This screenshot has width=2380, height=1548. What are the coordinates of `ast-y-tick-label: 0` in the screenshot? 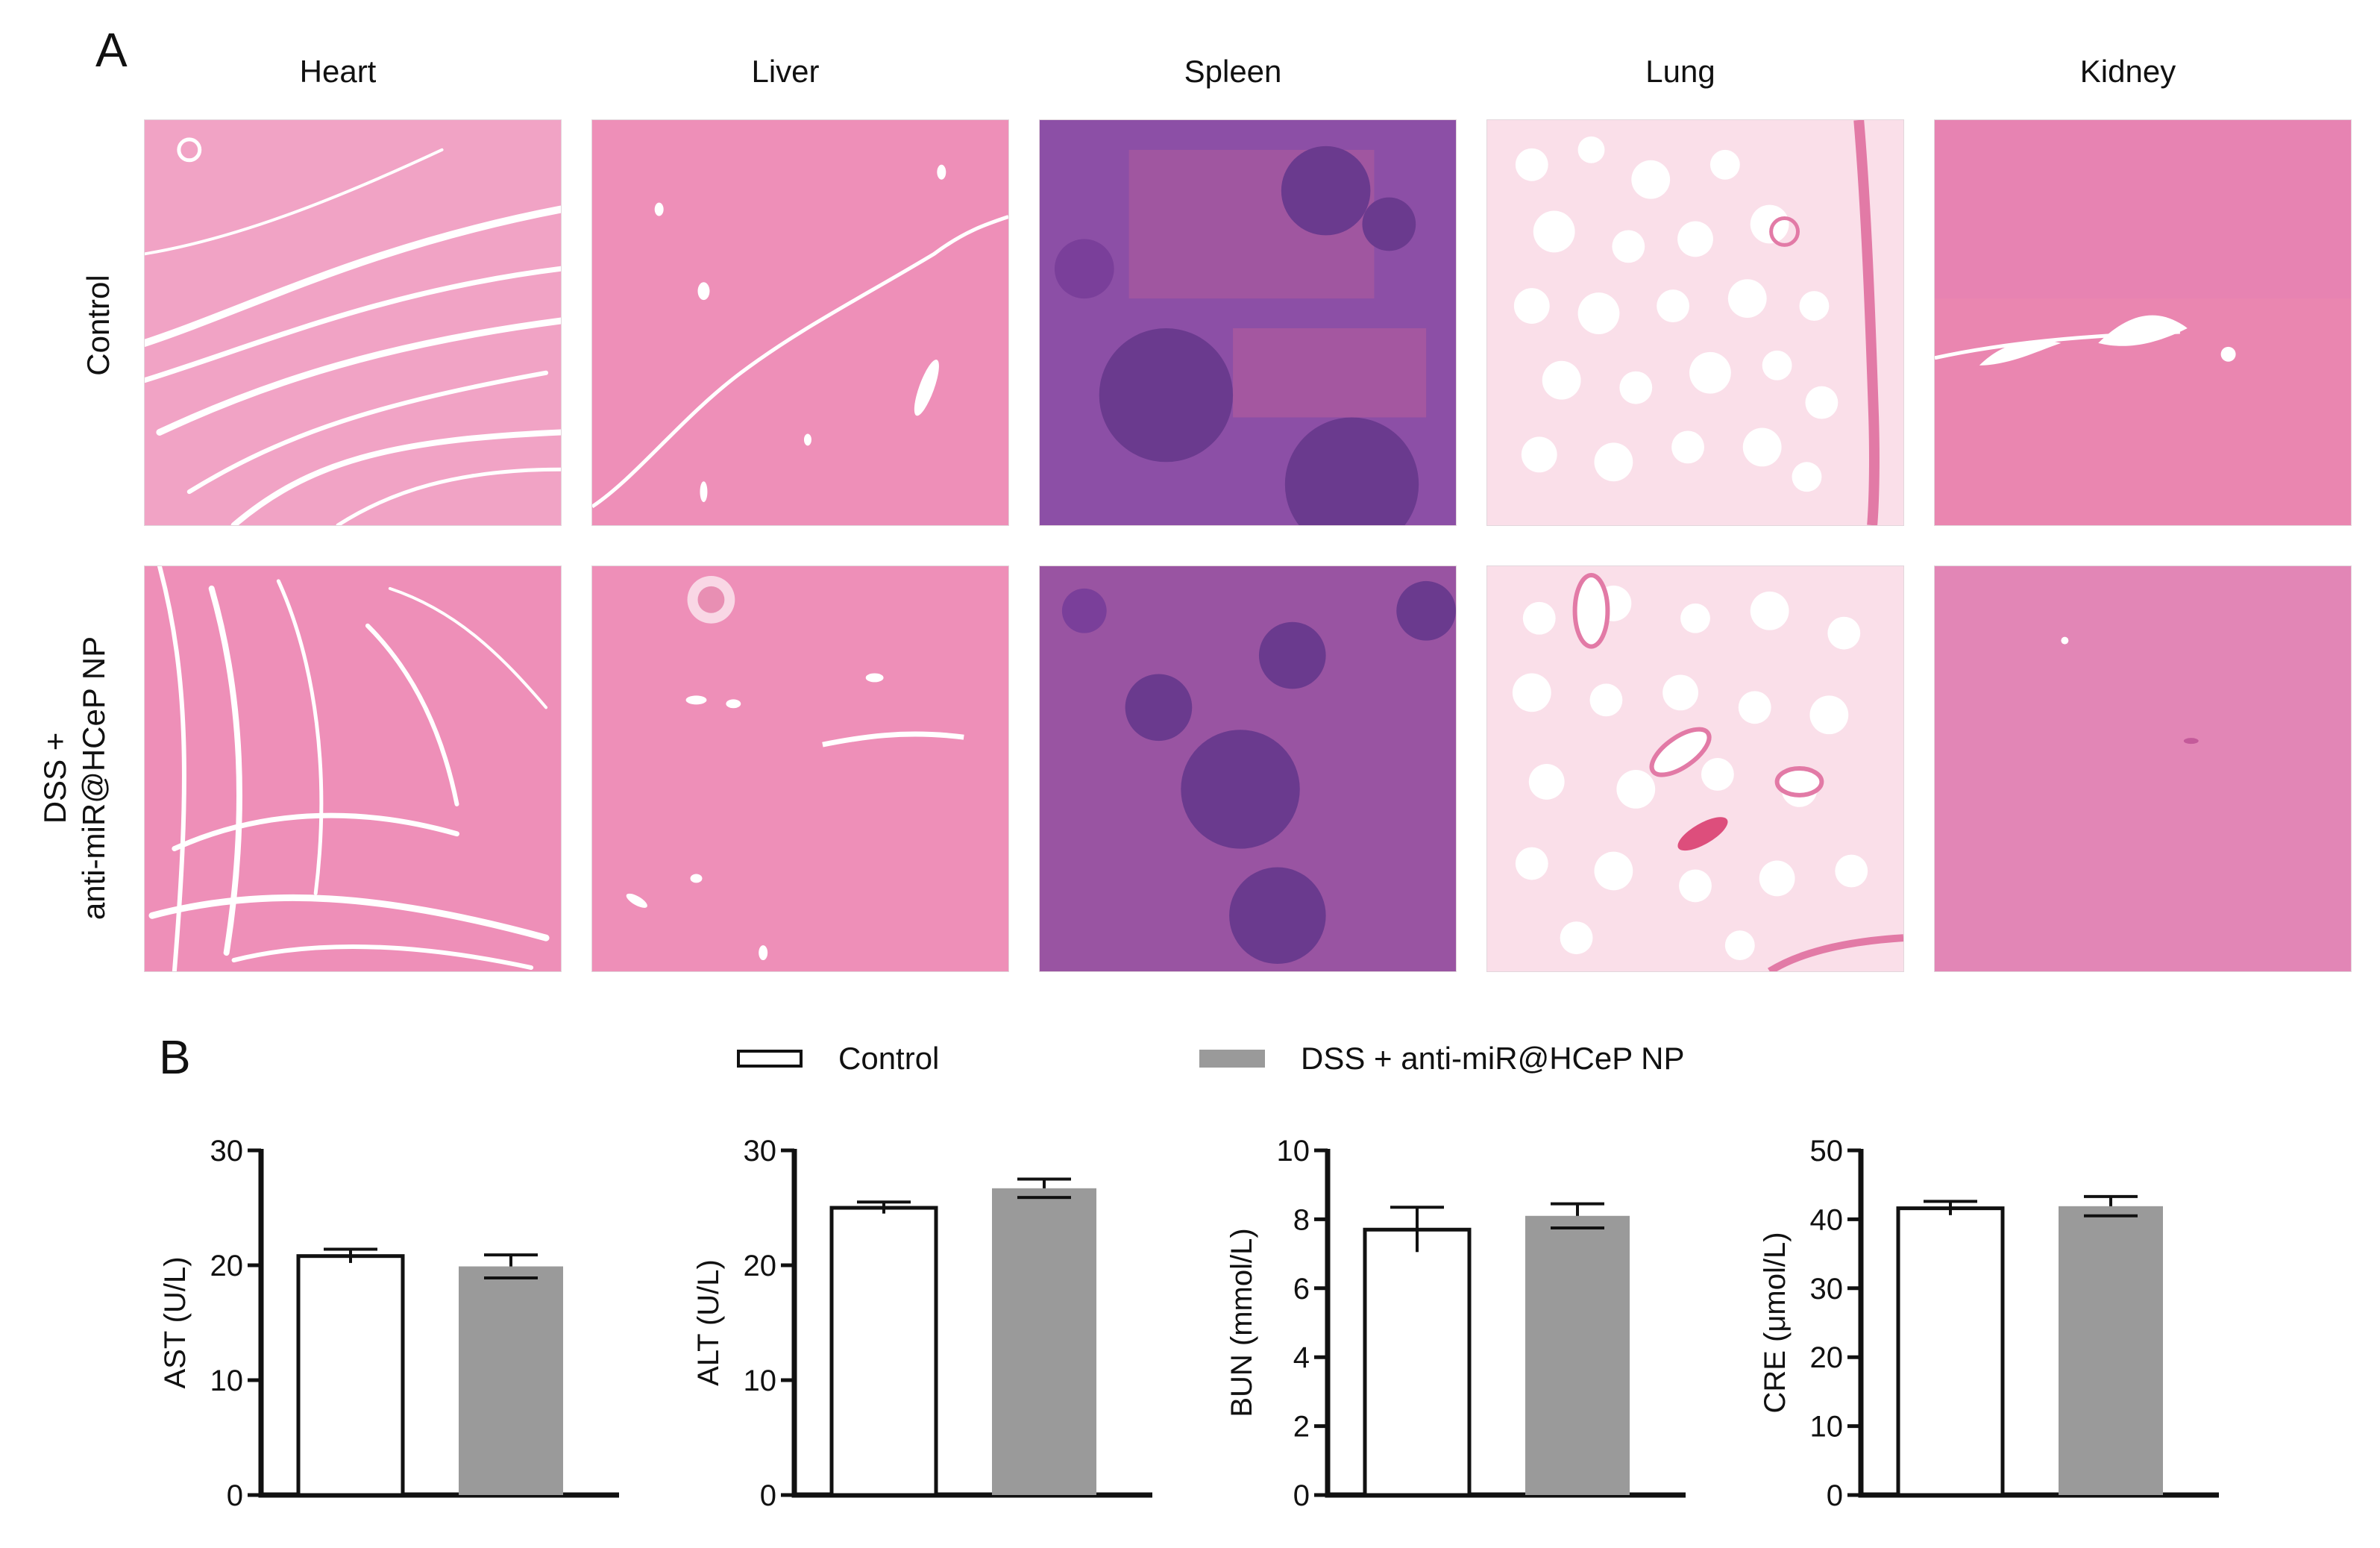 It's located at (235, 1495).